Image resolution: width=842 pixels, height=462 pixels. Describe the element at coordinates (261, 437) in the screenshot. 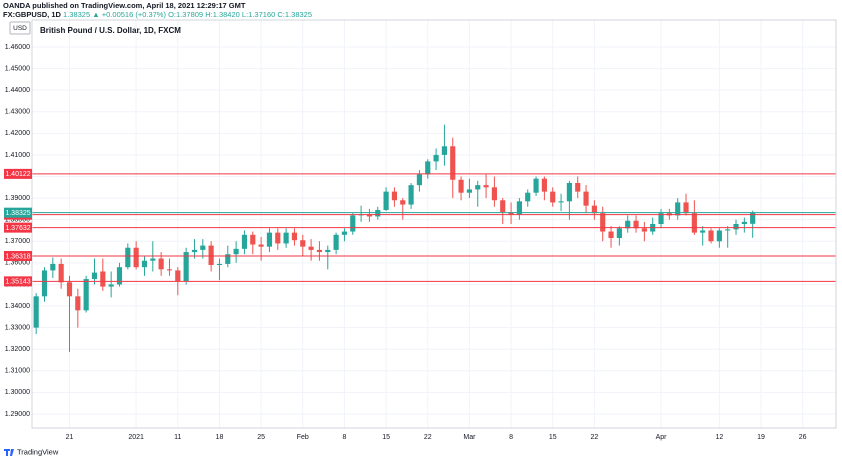

I see `x-tick-label: 25` at that location.